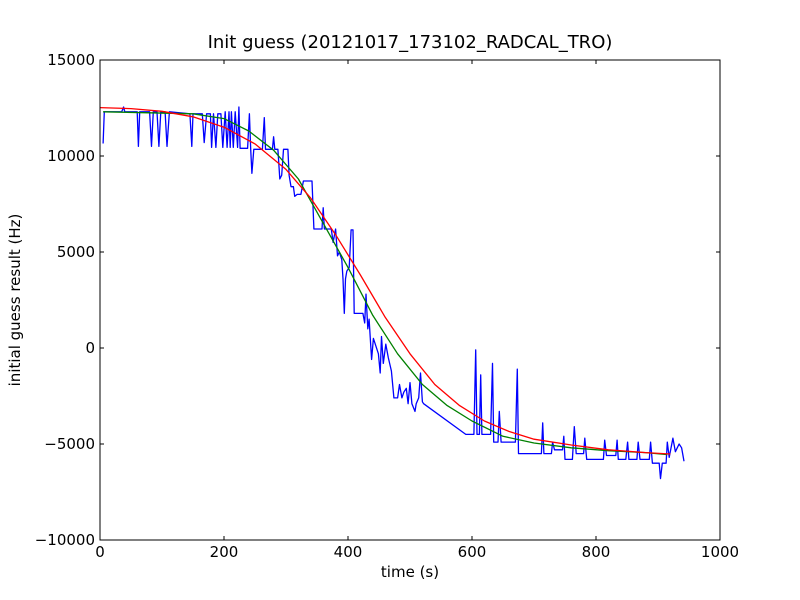 This screenshot has height=600, width=800. Describe the element at coordinates (224, 552) in the screenshot. I see `x-tick-label: 200` at that location.